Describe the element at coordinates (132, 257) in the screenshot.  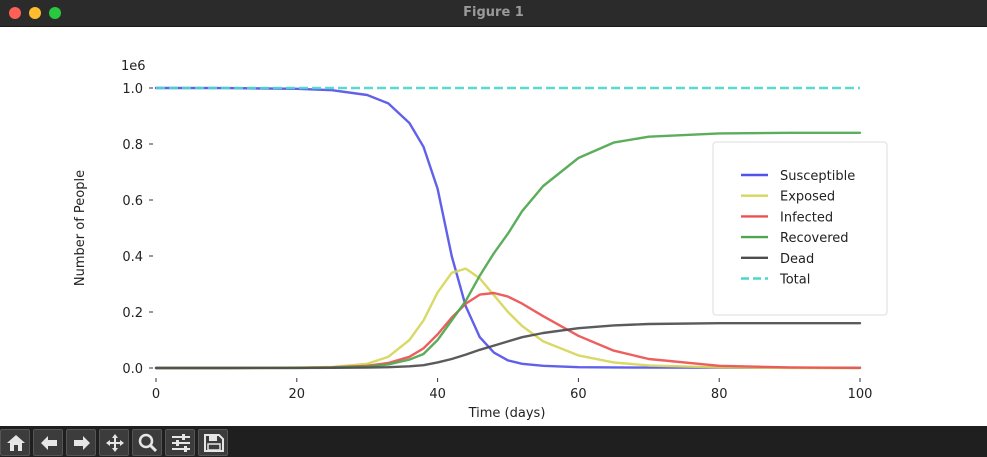
I see `y-tick-label: 0.4` at that location.